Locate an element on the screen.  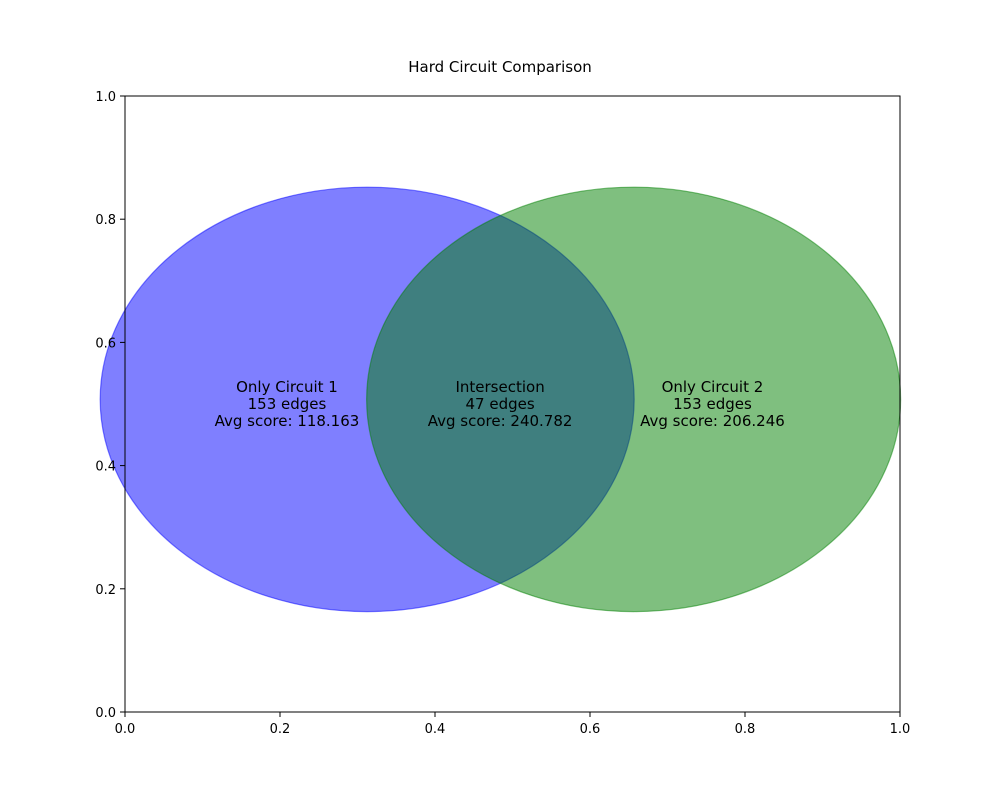
only-circuit-1-label-line: Avg score: 118.163 is located at coordinates (287, 421).